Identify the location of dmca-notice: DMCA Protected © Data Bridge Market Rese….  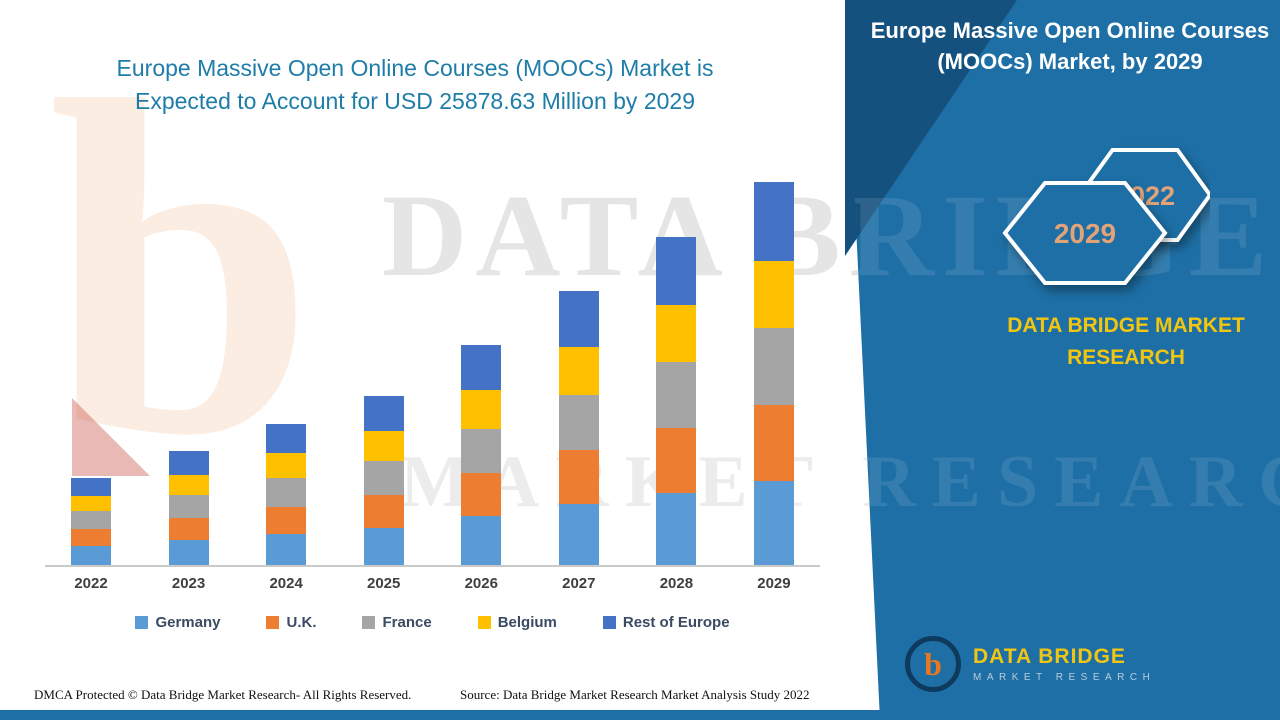
(223, 694).